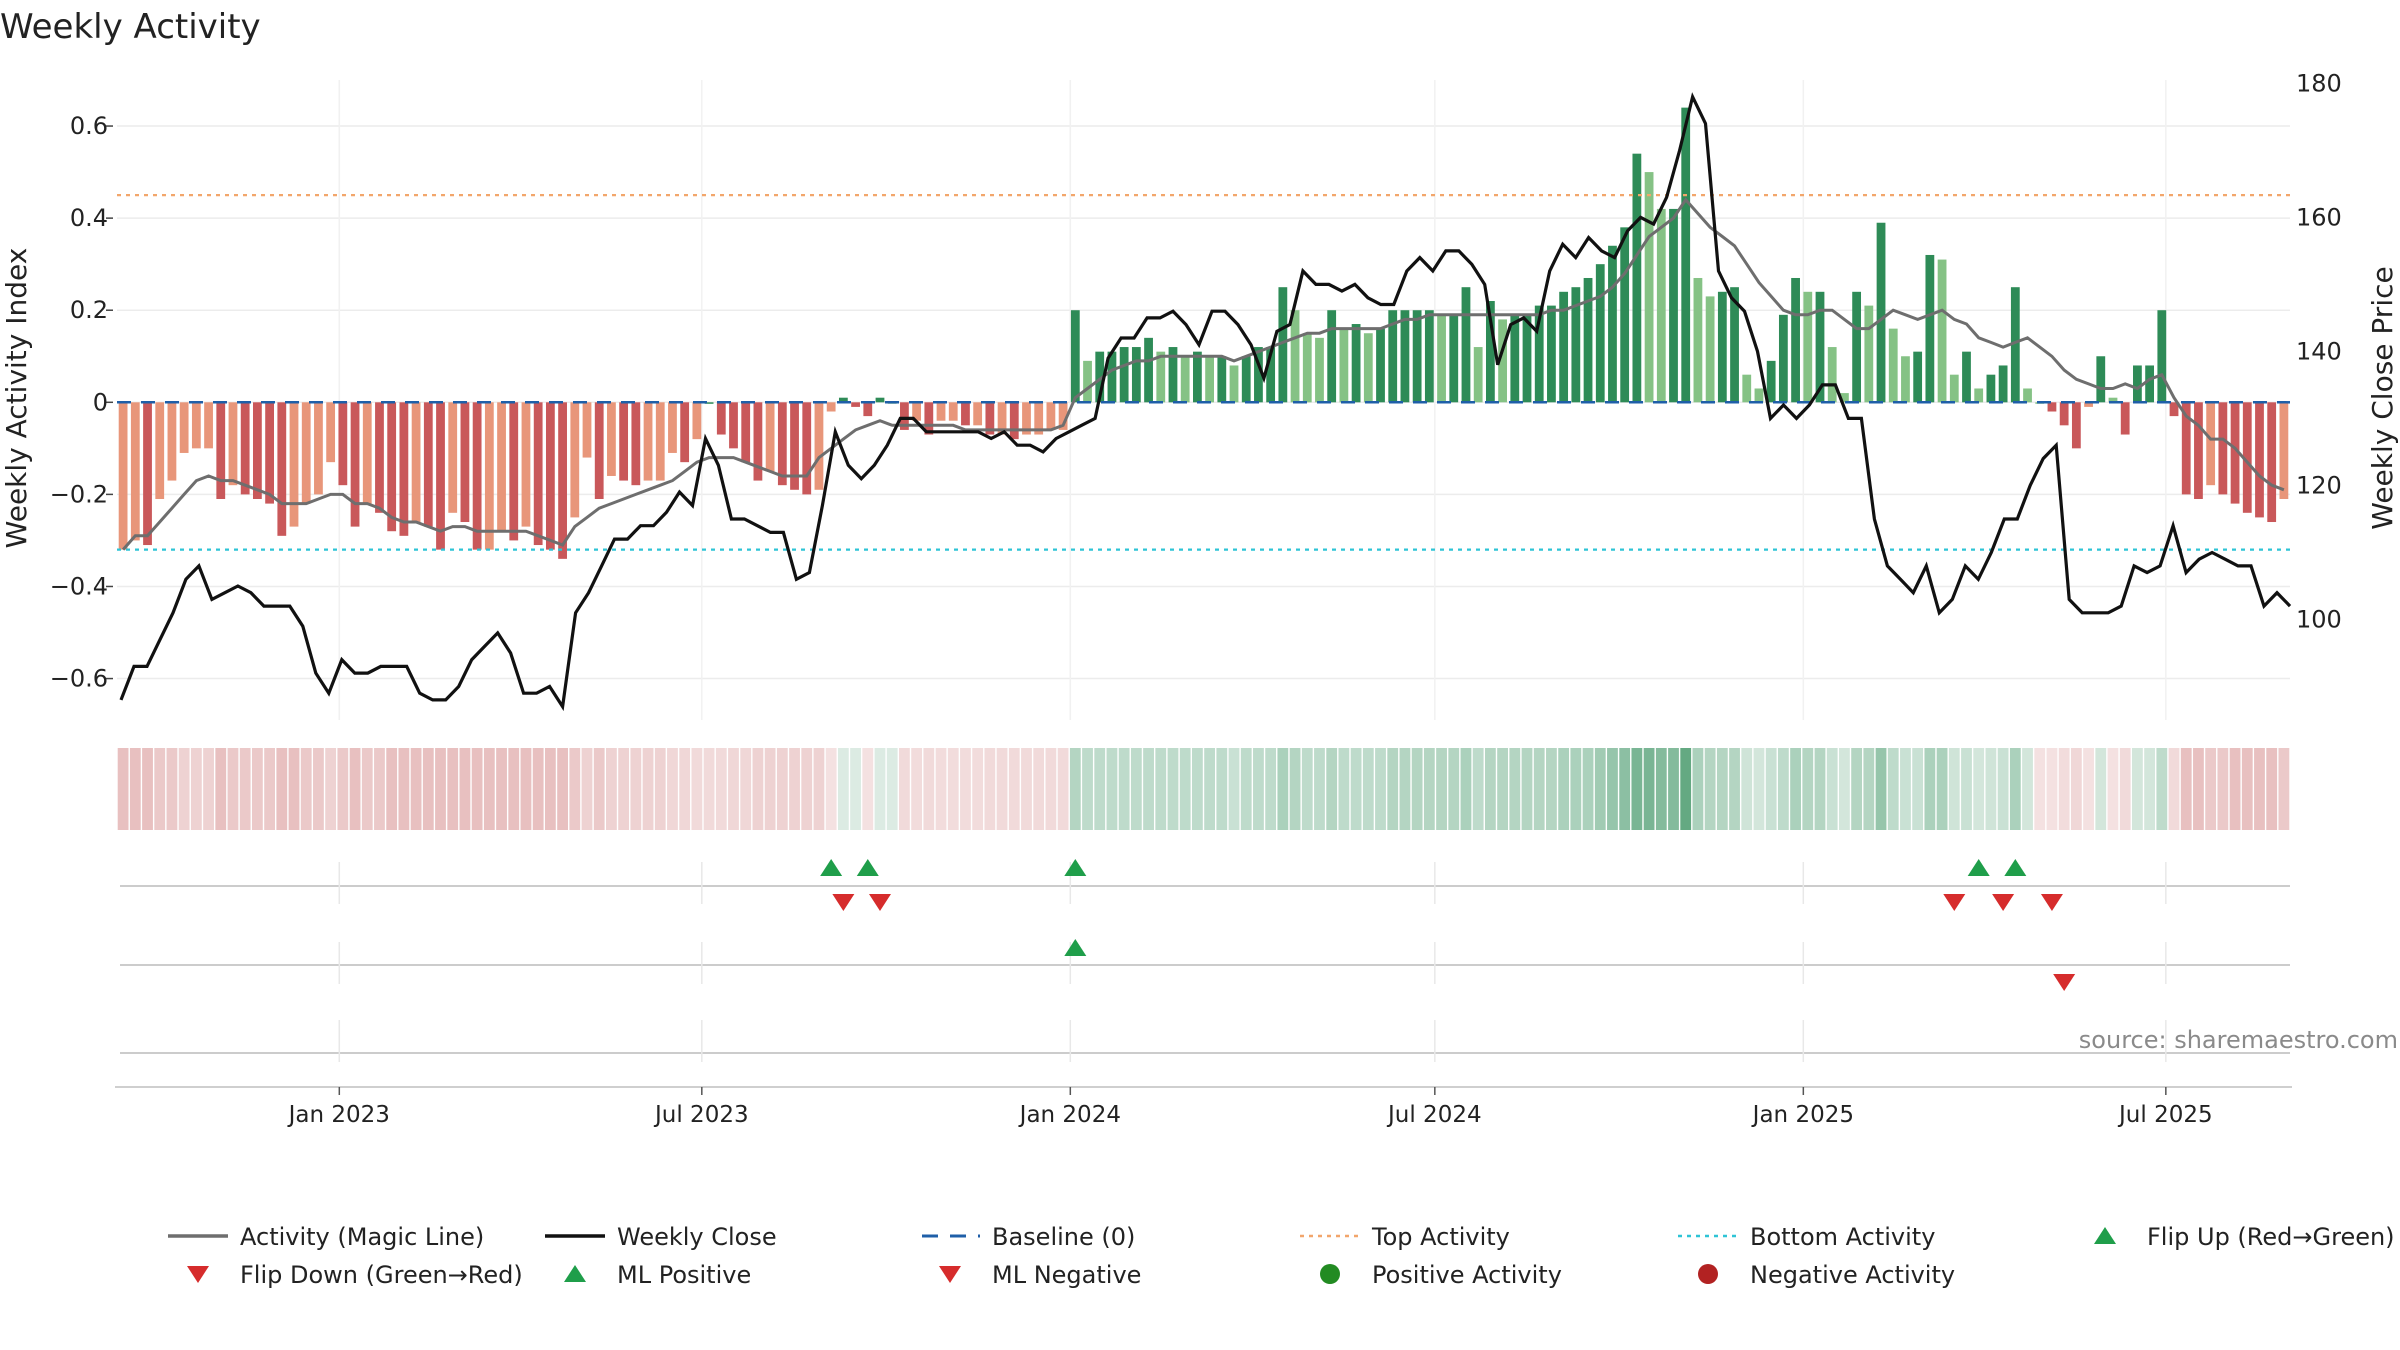 This screenshot has width=2400, height=1350. I want to click on legend-label-5: Flip Up (Red→Green), so click(2271, 1237).